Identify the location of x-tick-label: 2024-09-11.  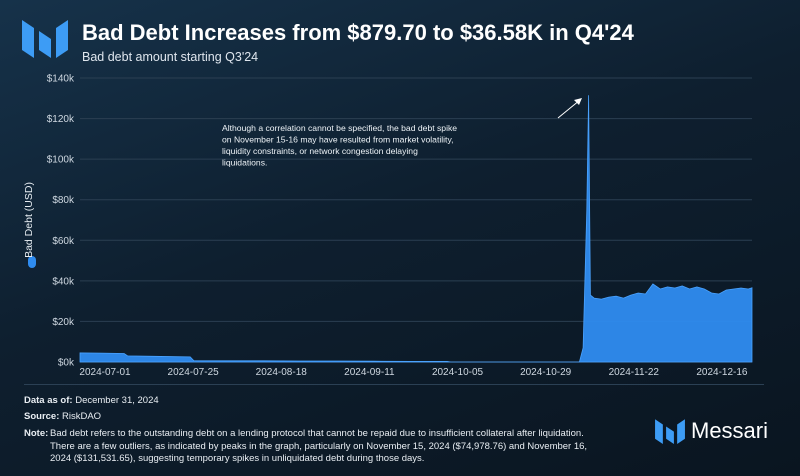
(369, 372).